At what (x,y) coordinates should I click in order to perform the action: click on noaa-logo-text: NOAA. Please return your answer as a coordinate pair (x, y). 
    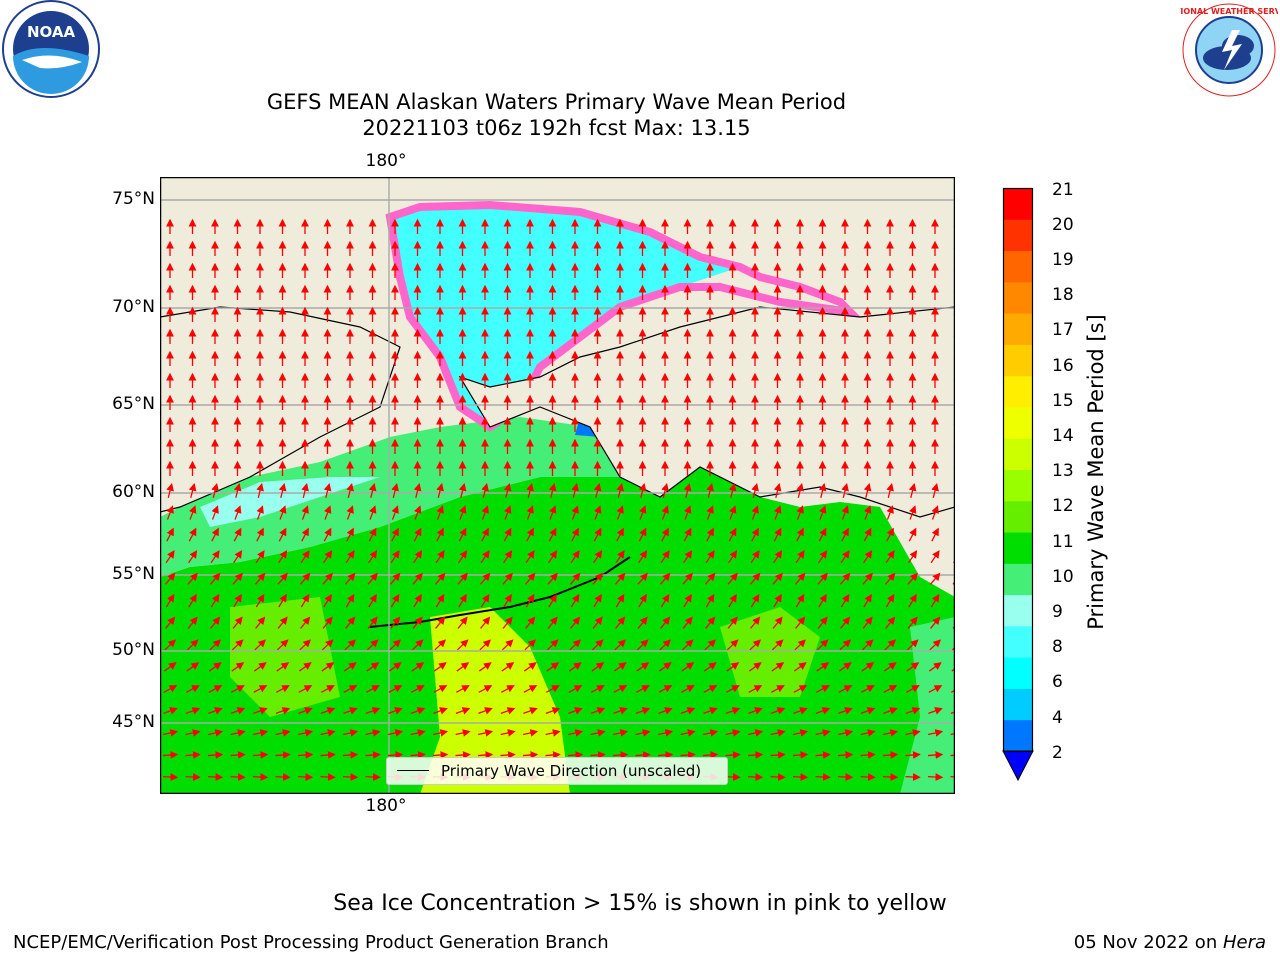
    Looking at the image, I should click on (51, 32).